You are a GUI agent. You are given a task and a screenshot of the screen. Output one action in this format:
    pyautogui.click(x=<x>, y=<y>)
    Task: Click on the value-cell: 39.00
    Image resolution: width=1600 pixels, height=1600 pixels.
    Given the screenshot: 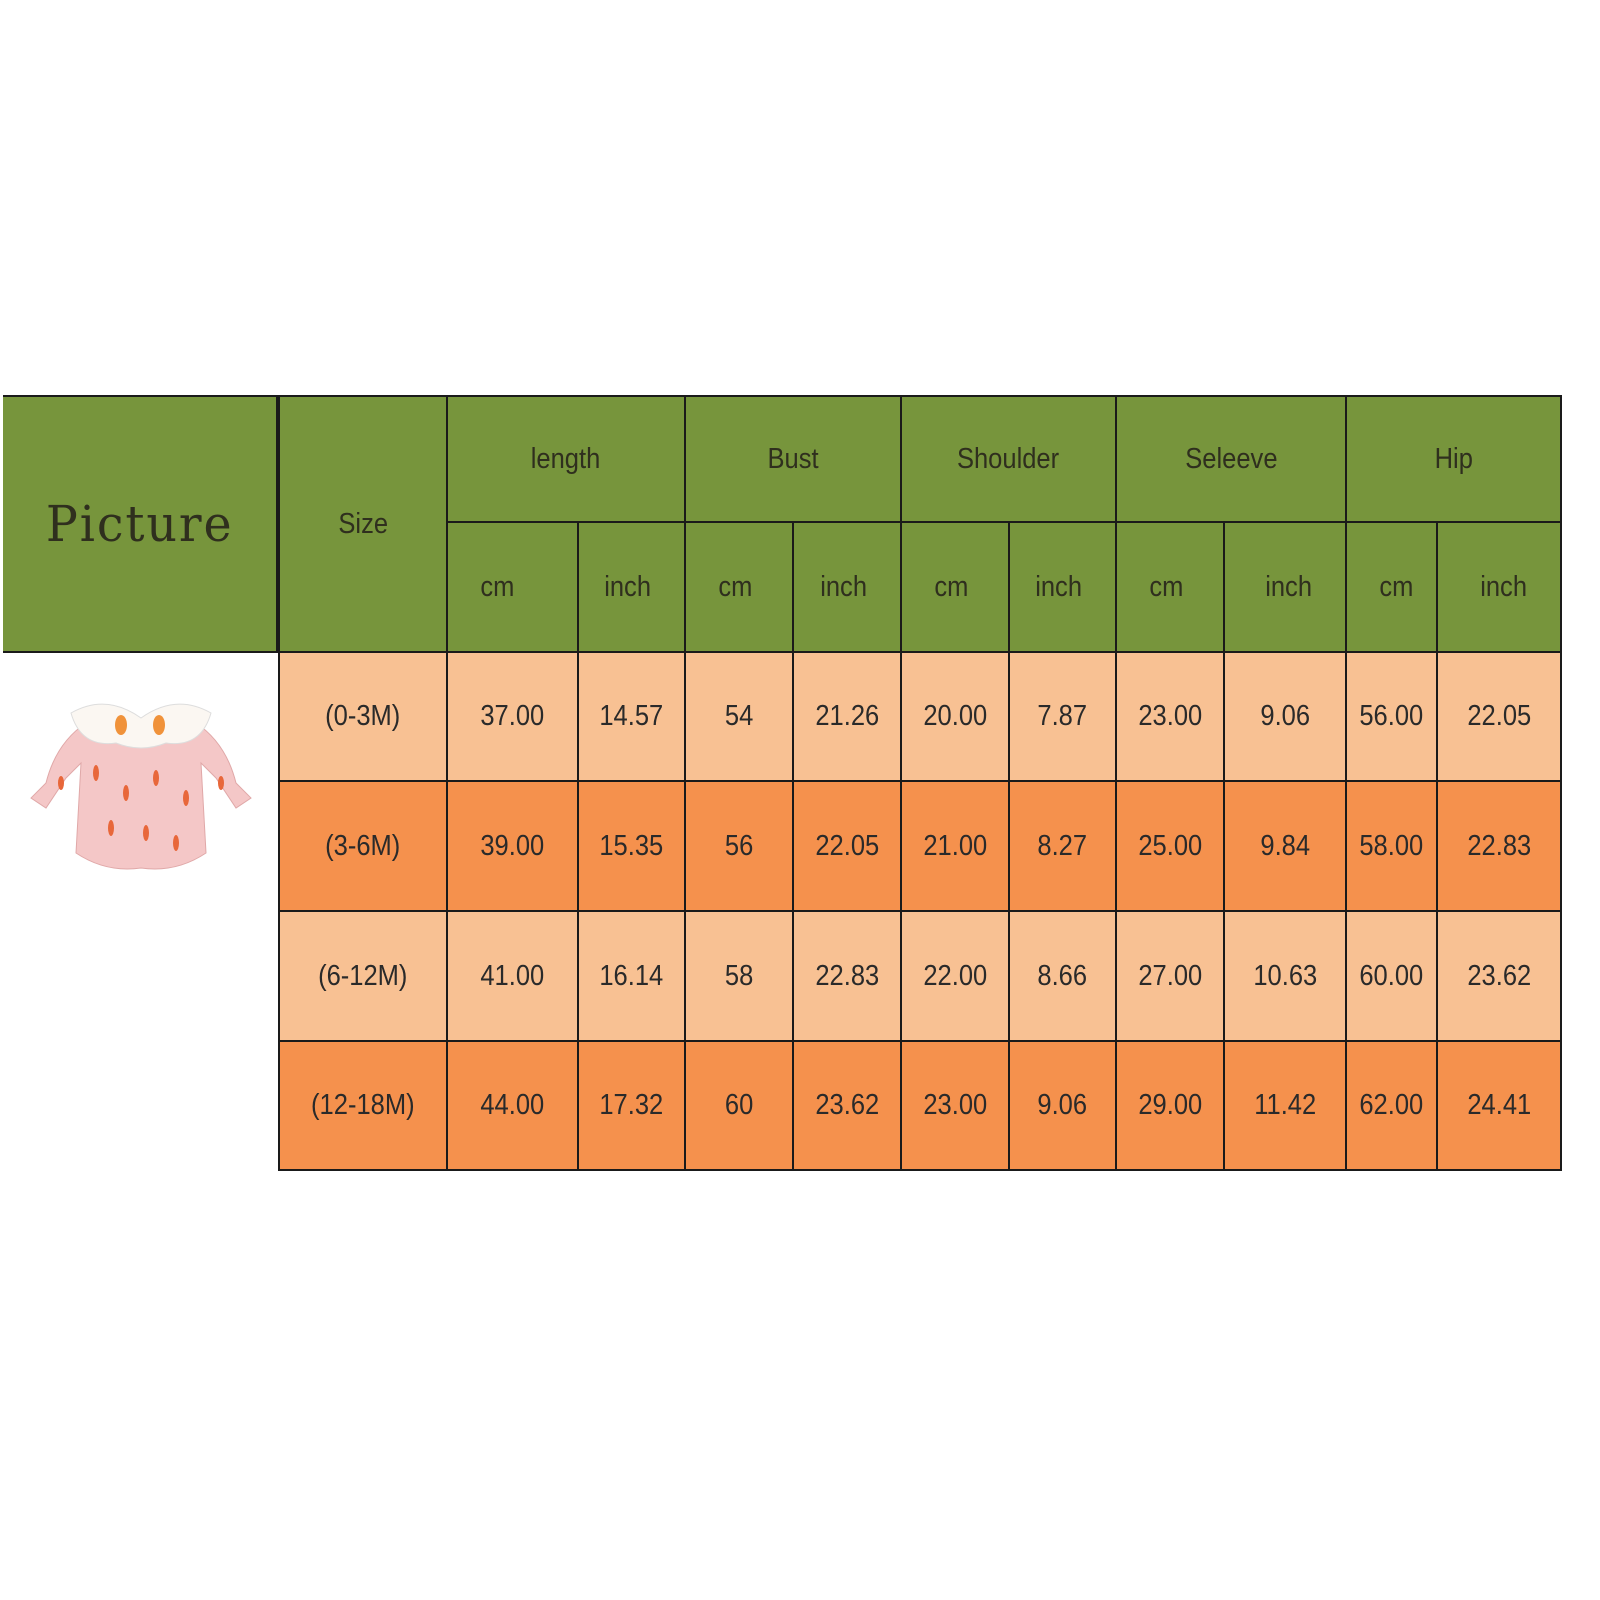 What is the action you would take?
    pyautogui.click(x=513, y=847)
    